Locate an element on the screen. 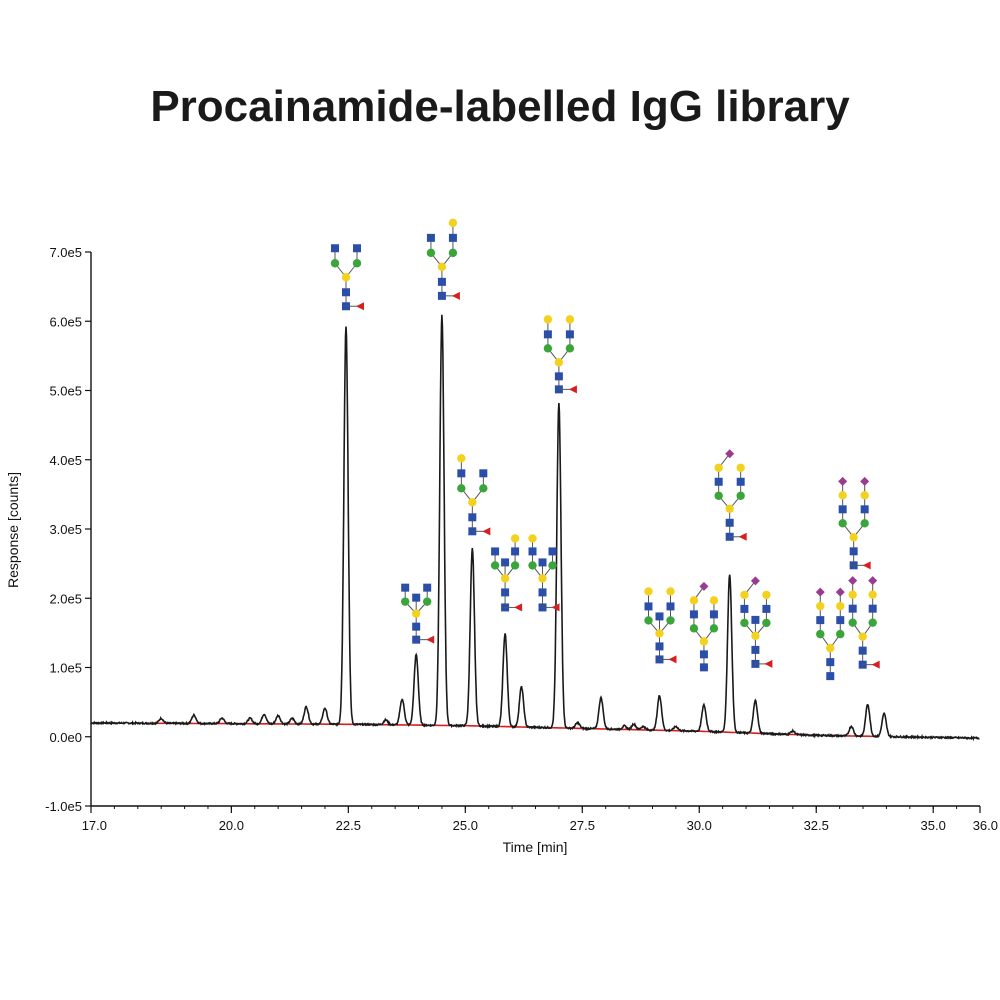 This screenshot has width=1000, height=1000. x-tick-label: 17.0 is located at coordinates (94, 825).